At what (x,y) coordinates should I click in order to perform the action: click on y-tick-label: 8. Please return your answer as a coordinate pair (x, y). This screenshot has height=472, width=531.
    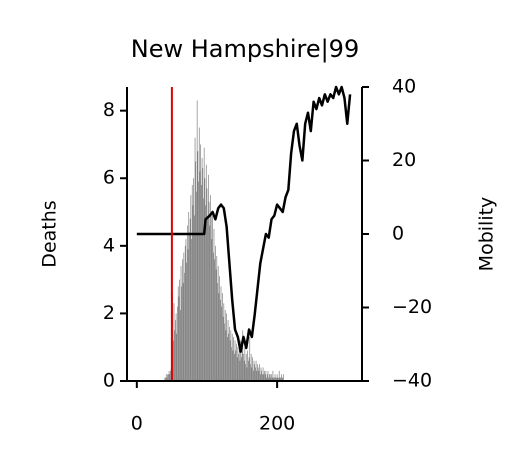
    Looking at the image, I should click on (109, 110).